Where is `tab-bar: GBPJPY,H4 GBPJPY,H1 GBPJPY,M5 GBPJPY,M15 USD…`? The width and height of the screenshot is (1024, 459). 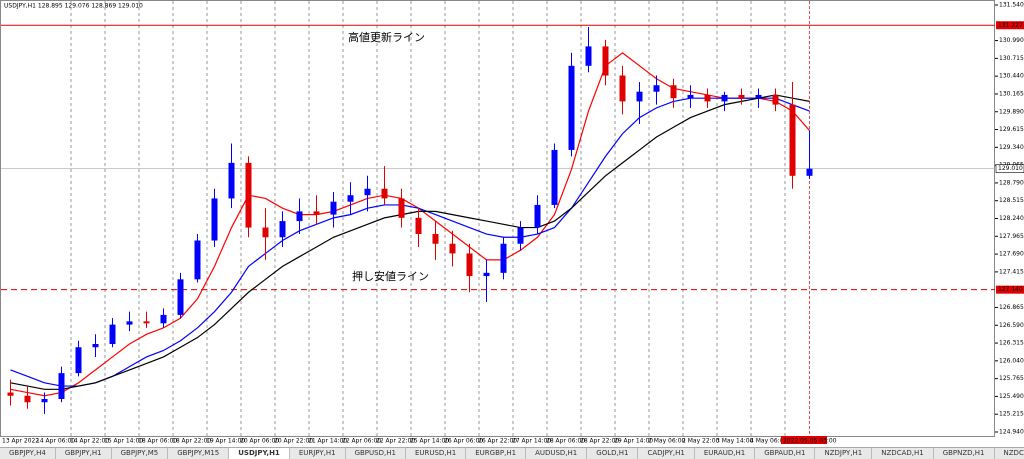
tab-bar: GBPJPY,H4 GBPJPY,H1 GBPJPY,M5 GBPJPY,M15 USD… is located at coordinates (512, 453).